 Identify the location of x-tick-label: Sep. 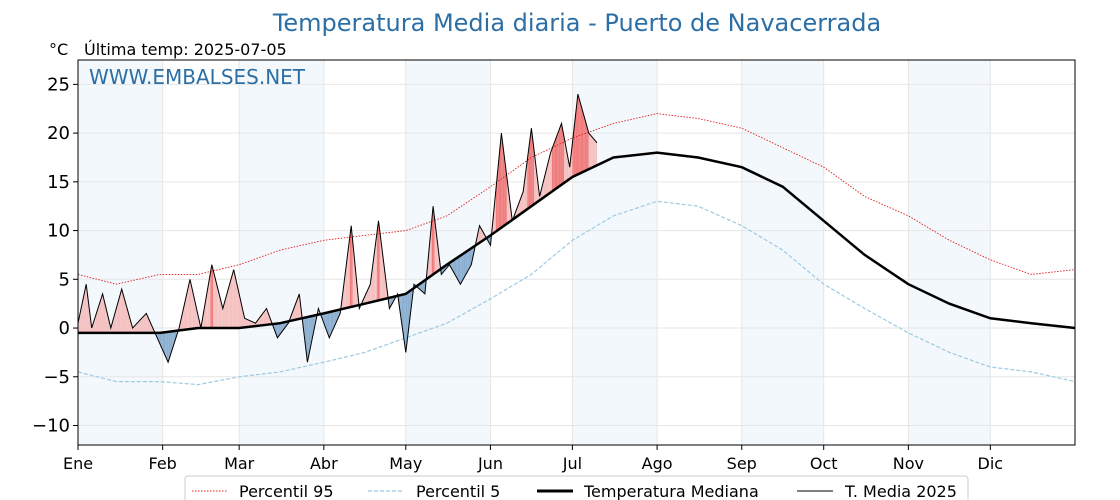
(742, 463).